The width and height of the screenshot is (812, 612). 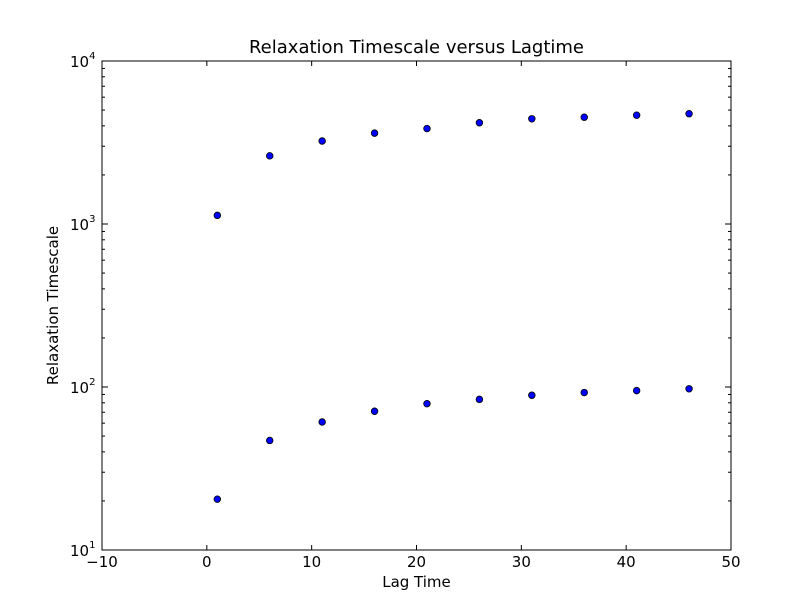 I want to click on x-tick-label: 50, so click(x=730, y=562).